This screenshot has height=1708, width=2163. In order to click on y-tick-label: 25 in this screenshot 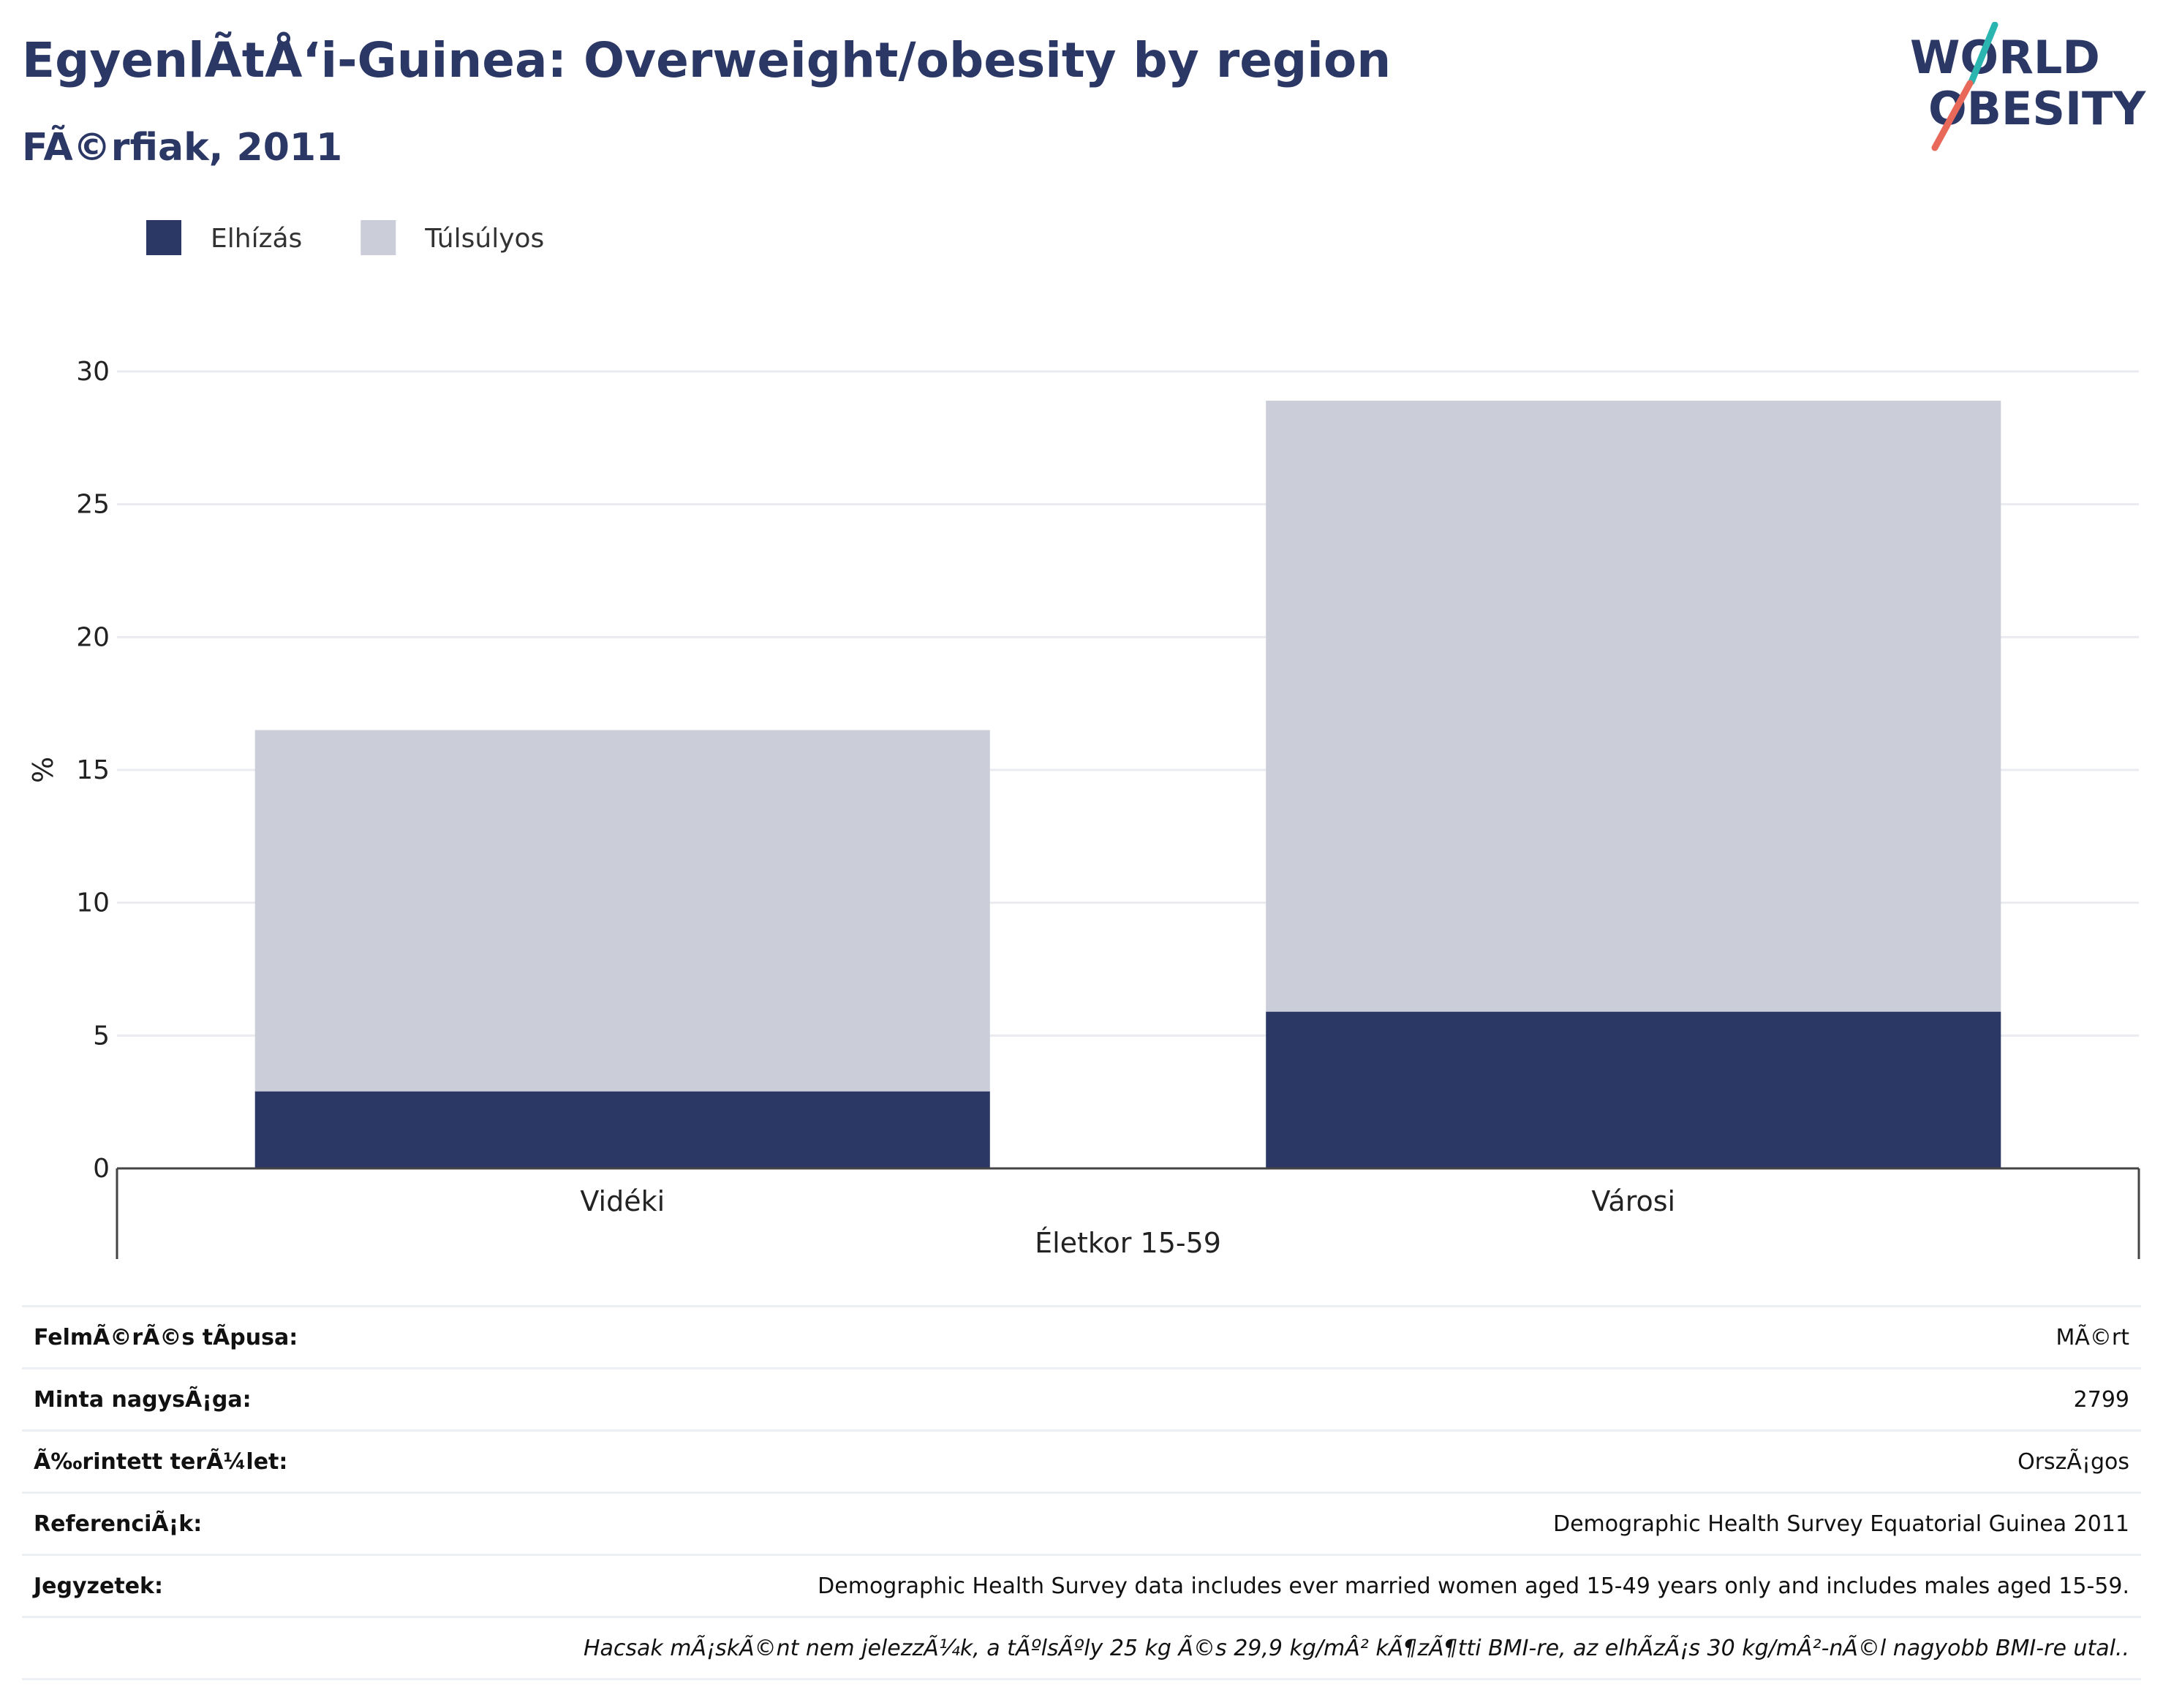, I will do `click(93, 505)`.